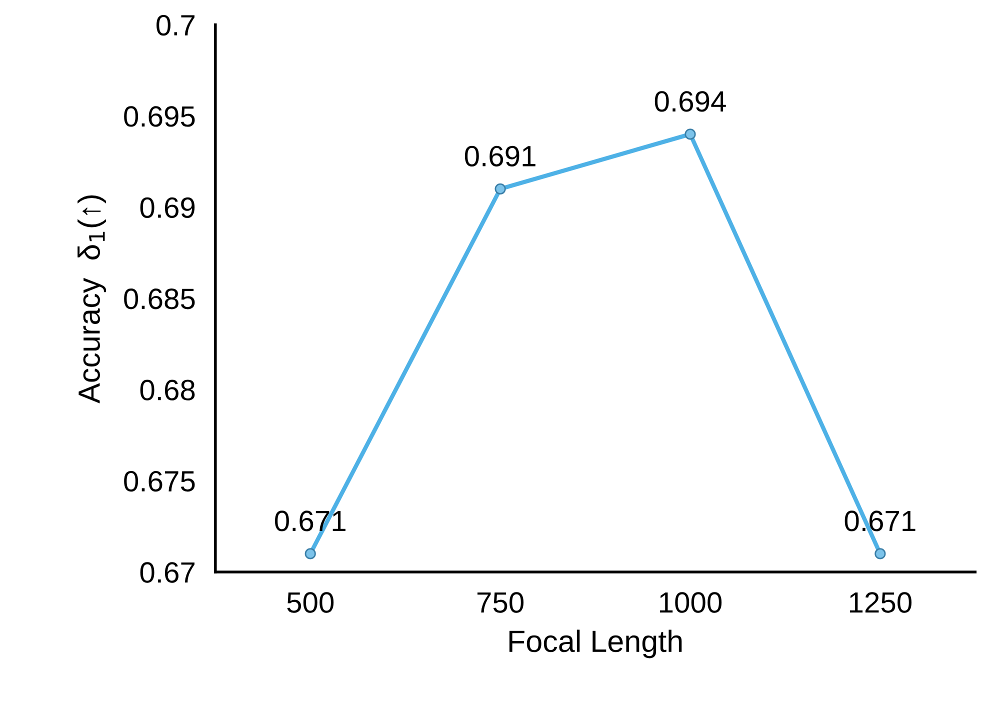 This screenshot has width=988, height=707. Describe the element at coordinates (500, 156) in the screenshot. I see `data-label: 0.691` at that location.